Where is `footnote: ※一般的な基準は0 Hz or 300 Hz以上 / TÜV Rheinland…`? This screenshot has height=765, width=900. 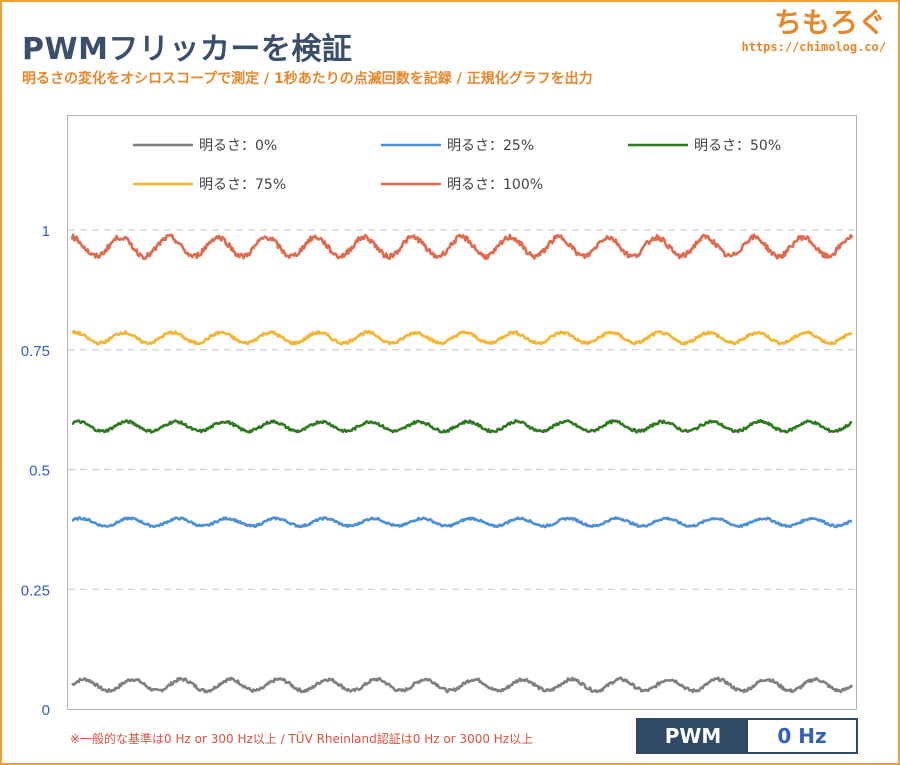 footnote: ※一般的な基準は0 Hz or 300 Hz以上 / TÜV Rheinland… is located at coordinates (302, 739).